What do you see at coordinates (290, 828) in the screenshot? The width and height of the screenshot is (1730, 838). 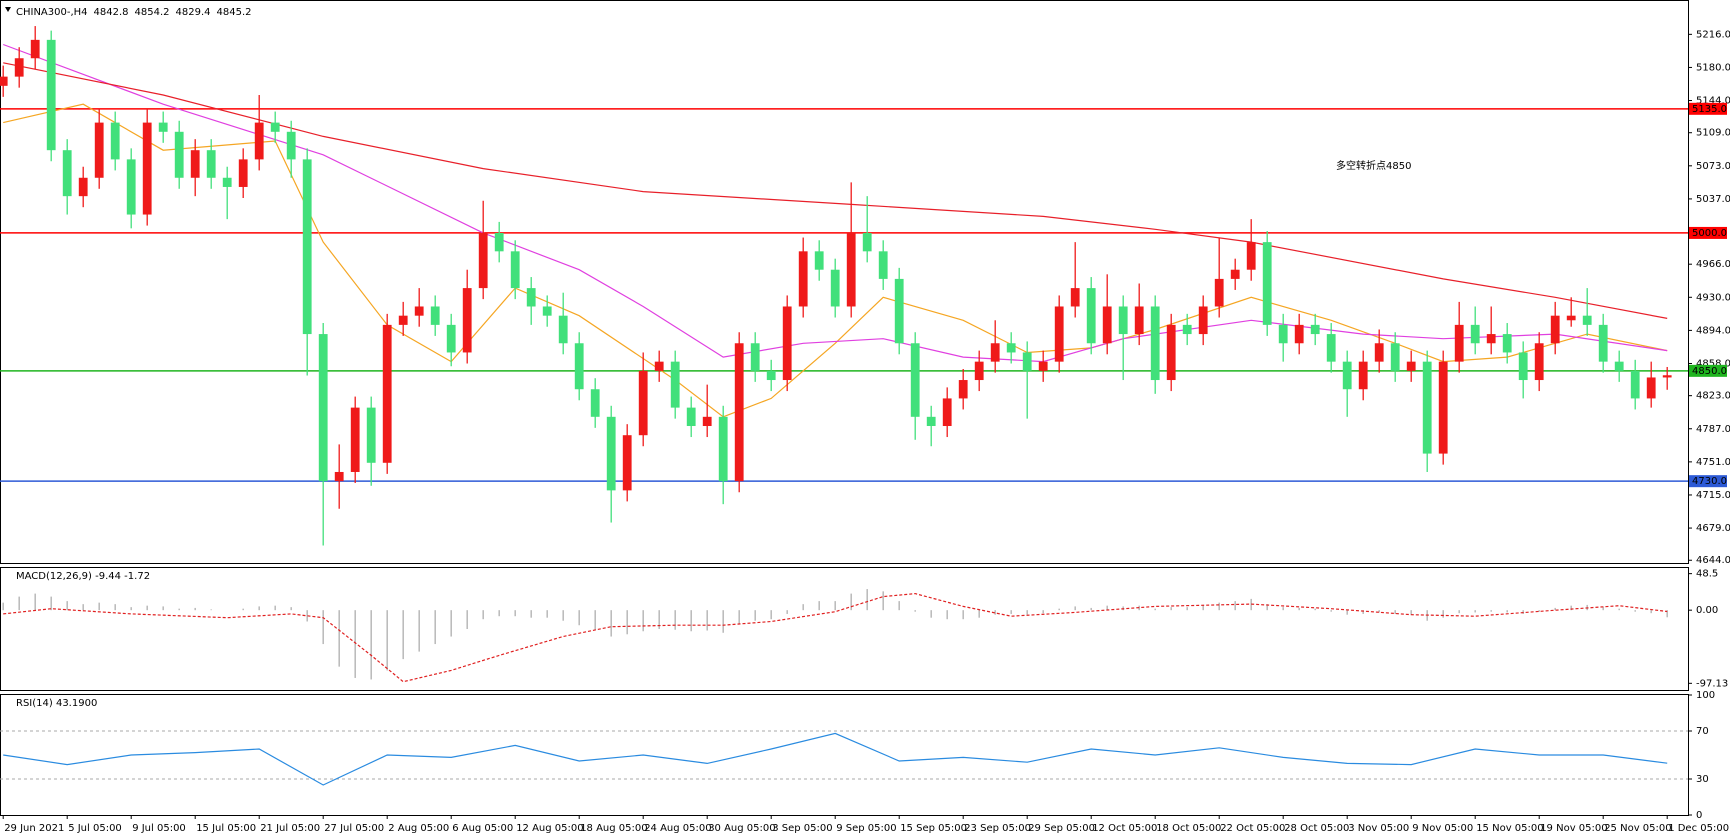 I see `x-tick-label: 21 Jul 05:00` at bounding box center [290, 828].